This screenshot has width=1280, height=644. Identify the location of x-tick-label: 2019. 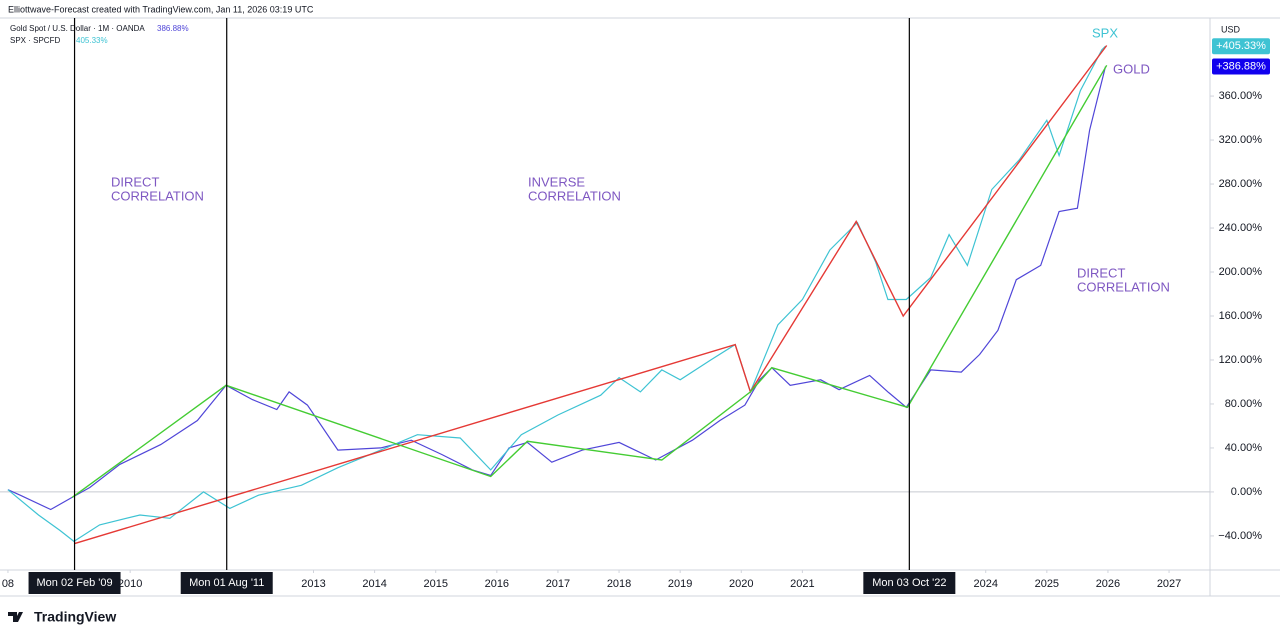
(680, 584).